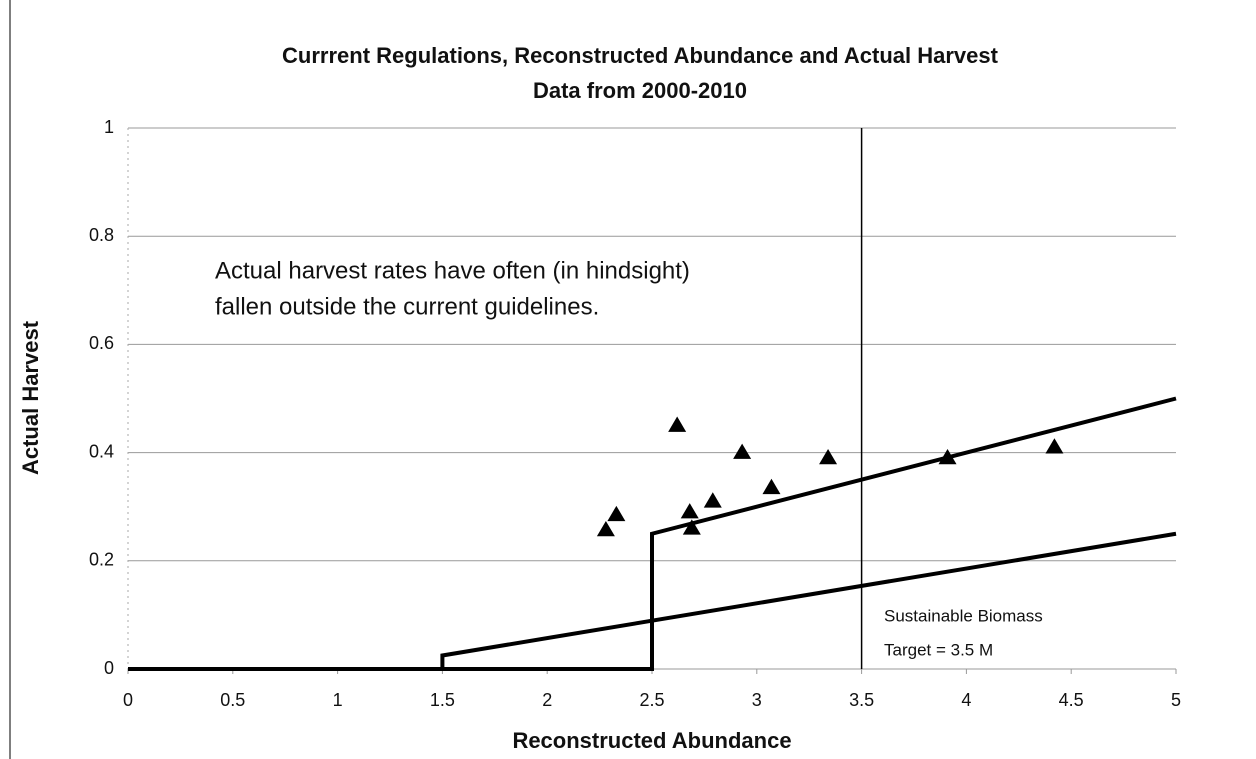 The image size is (1256, 759). What do you see at coordinates (101, 235) in the screenshot?
I see `y-tick-label: 0.8` at bounding box center [101, 235].